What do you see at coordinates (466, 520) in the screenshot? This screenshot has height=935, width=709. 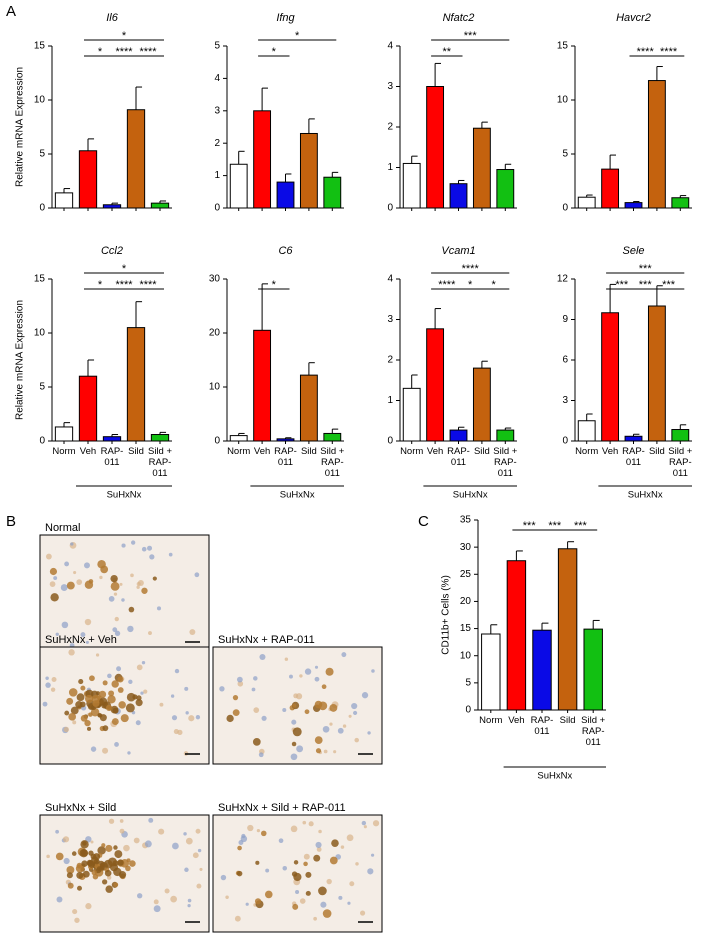 I see `y-tick-label: 35` at bounding box center [466, 520].